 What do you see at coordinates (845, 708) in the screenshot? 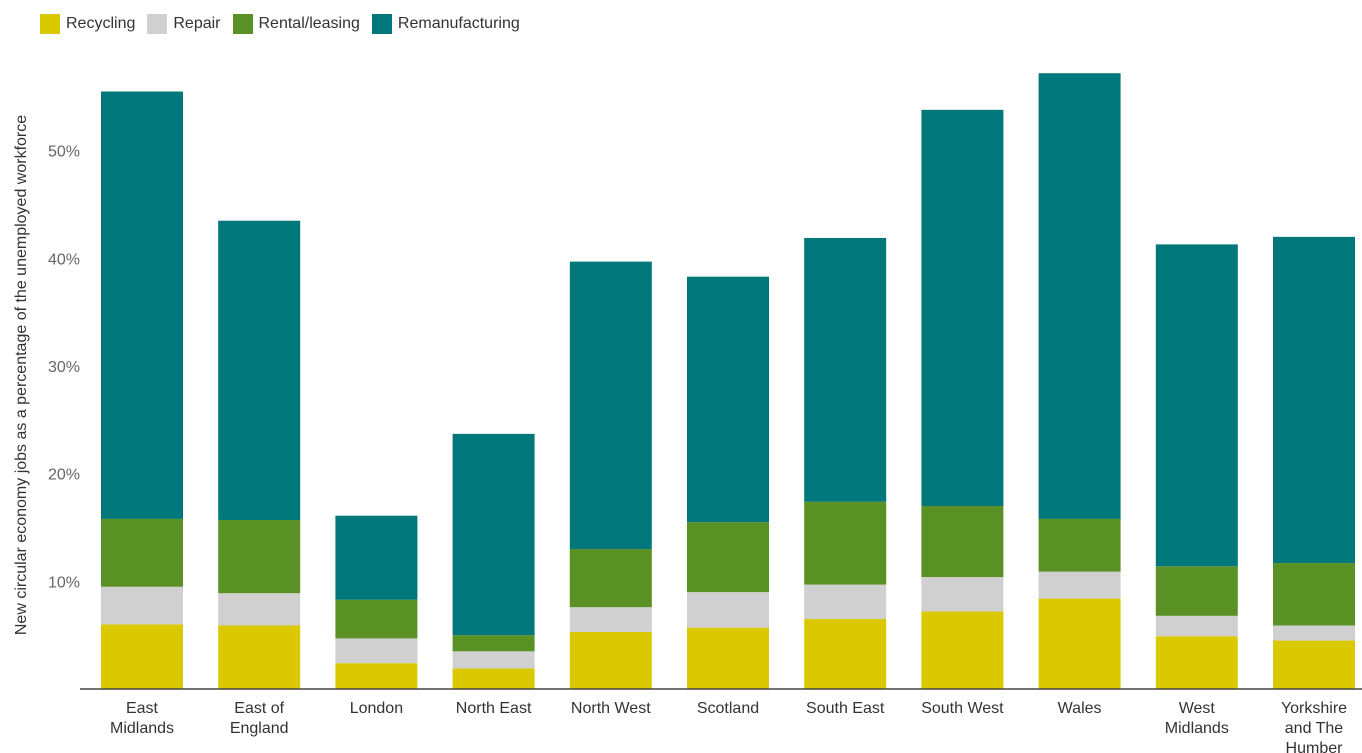
I see `x-tick-label: South East` at bounding box center [845, 708].